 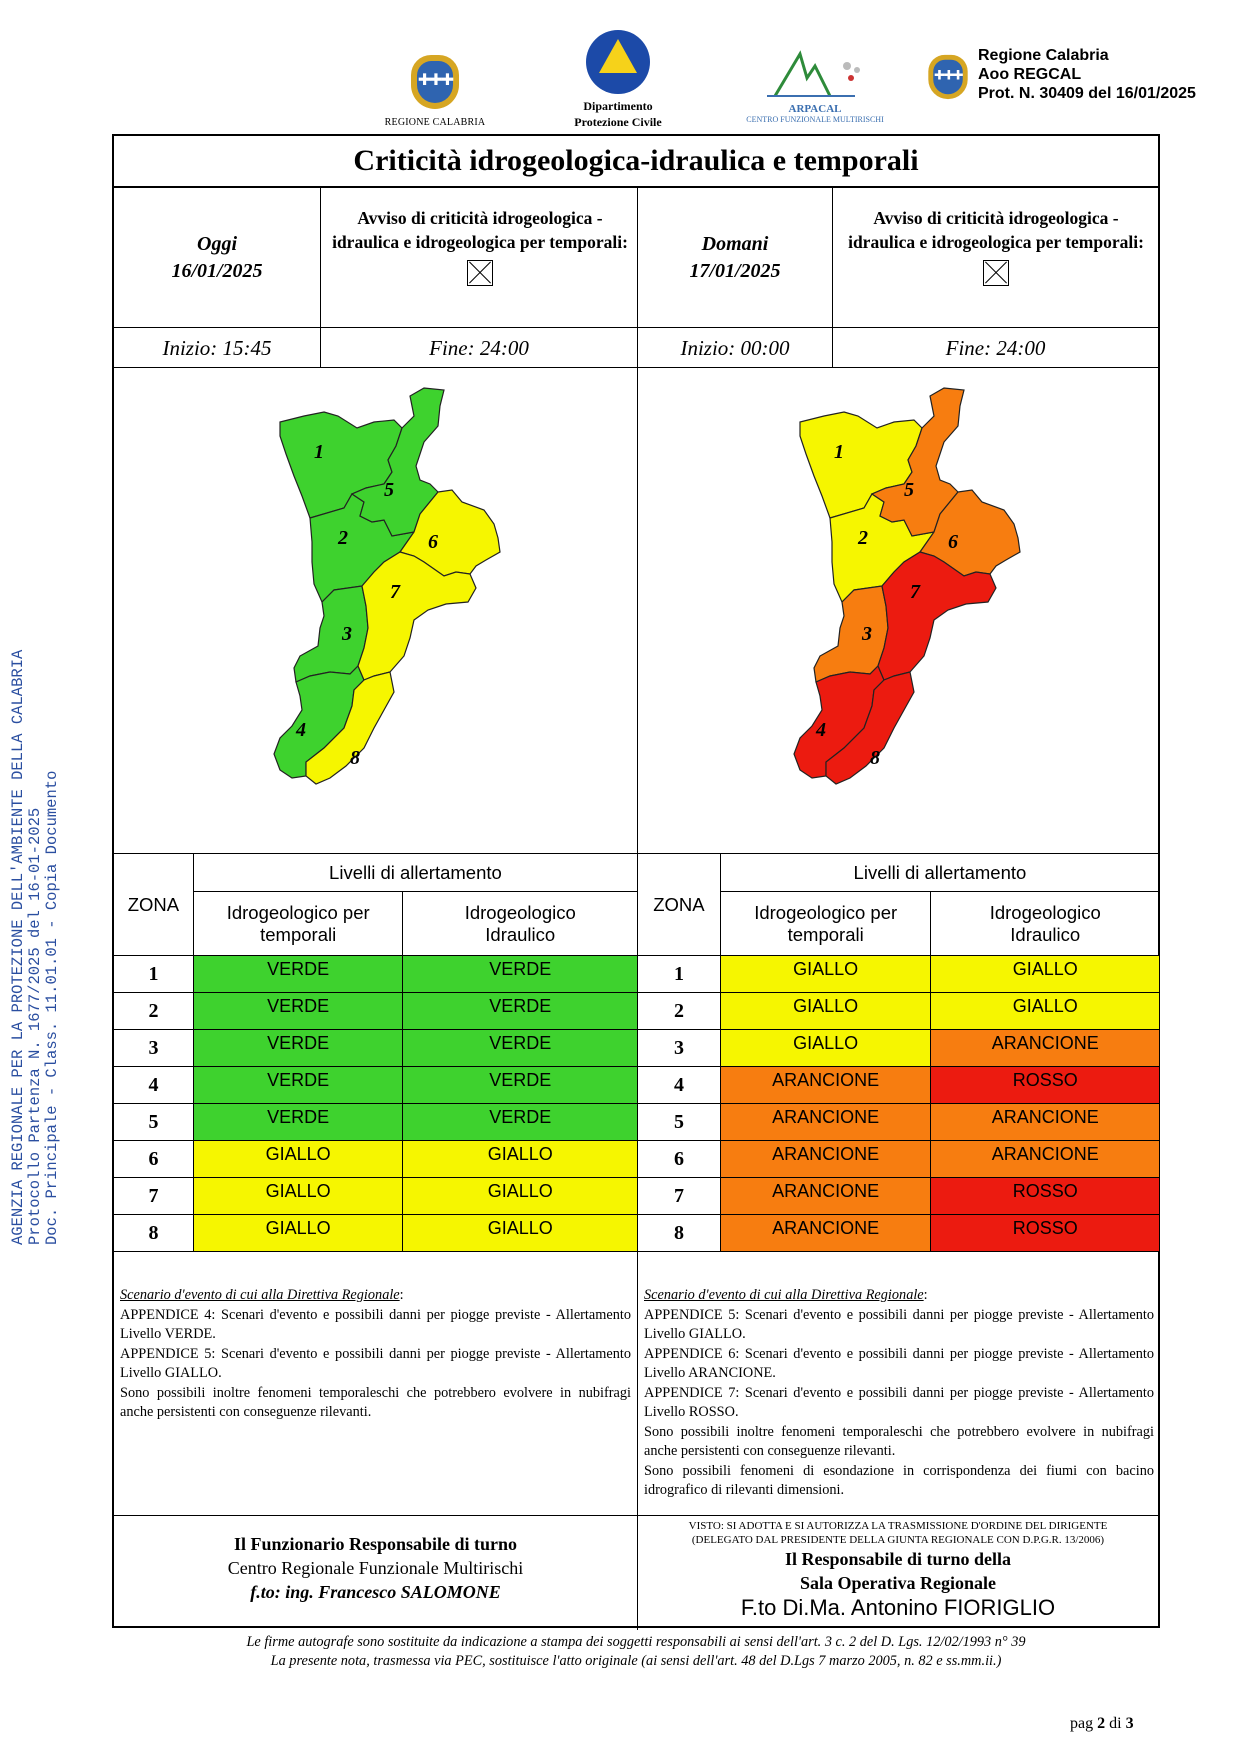 What do you see at coordinates (815, 119) in the screenshot?
I see `arpacal-caption: CENTRO FUNZIONALE MULTIRISCHI` at bounding box center [815, 119].